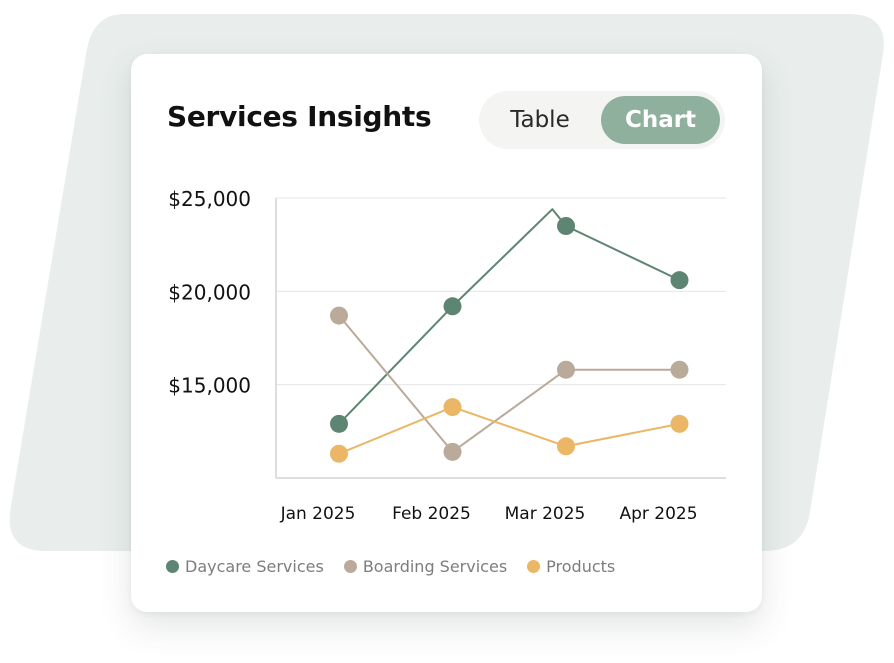 The height and width of the screenshot is (663, 894). I want to click on series-line-boarding-services, so click(509, 383).